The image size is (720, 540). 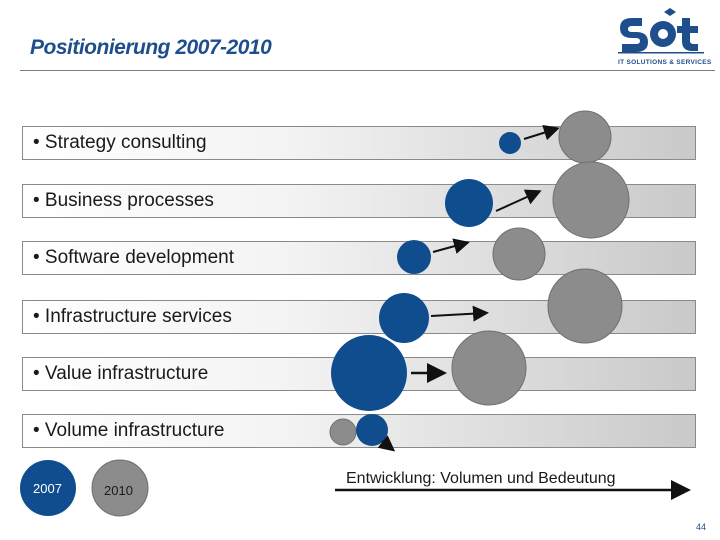 I want to click on bubble-2010-infrastructure-services, so click(x=585, y=306).